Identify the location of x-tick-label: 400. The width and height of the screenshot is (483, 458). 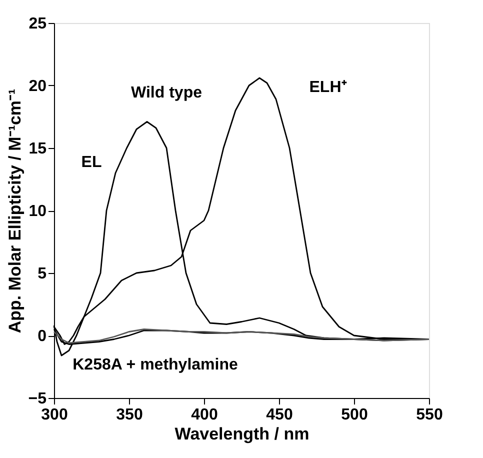
(204, 415).